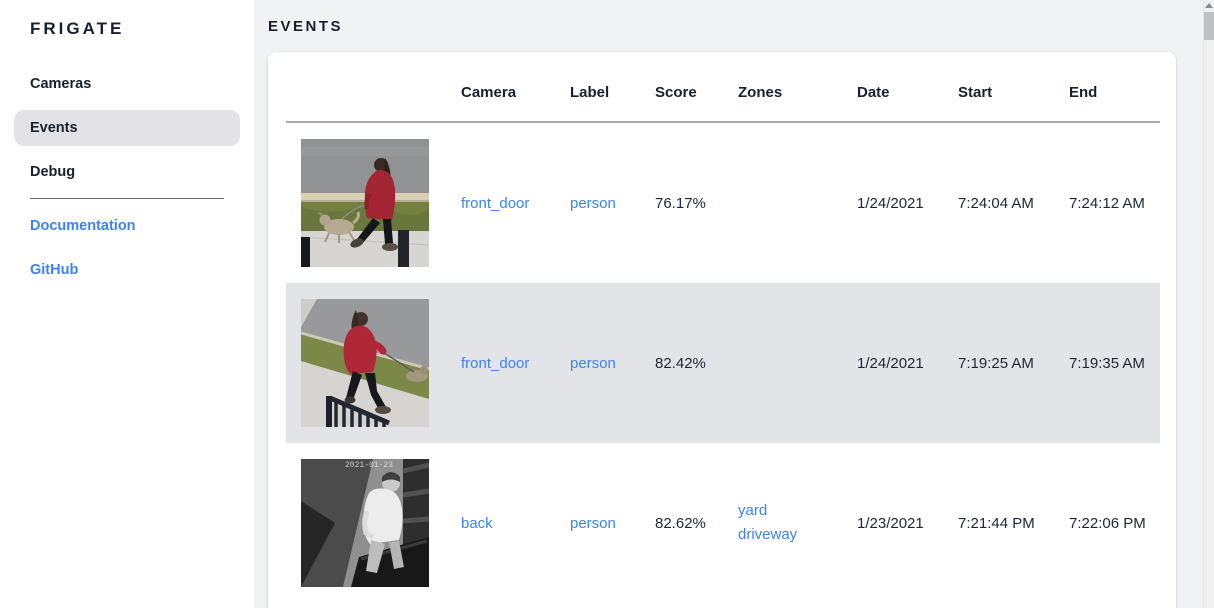 The image size is (1214, 608). What do you see at coordinates (127, 128) in the screenshot?
I see `sidebar-item-events: Events` at bounding box center [127, 128].